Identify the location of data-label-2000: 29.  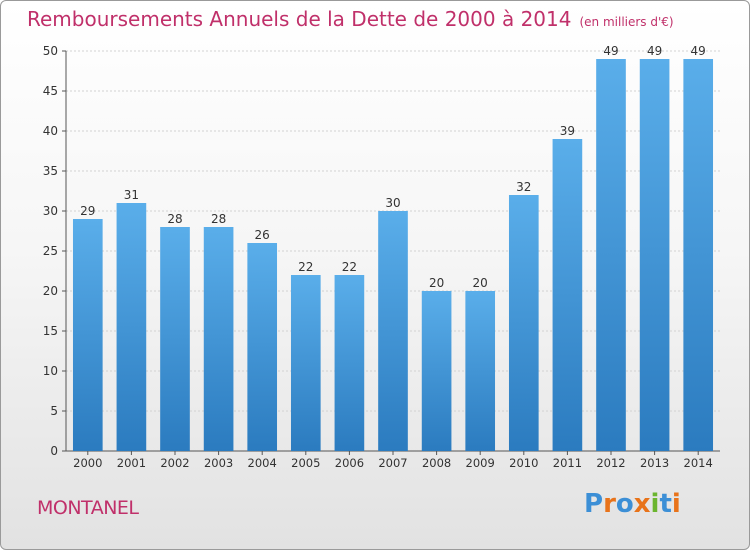
(87, 211).